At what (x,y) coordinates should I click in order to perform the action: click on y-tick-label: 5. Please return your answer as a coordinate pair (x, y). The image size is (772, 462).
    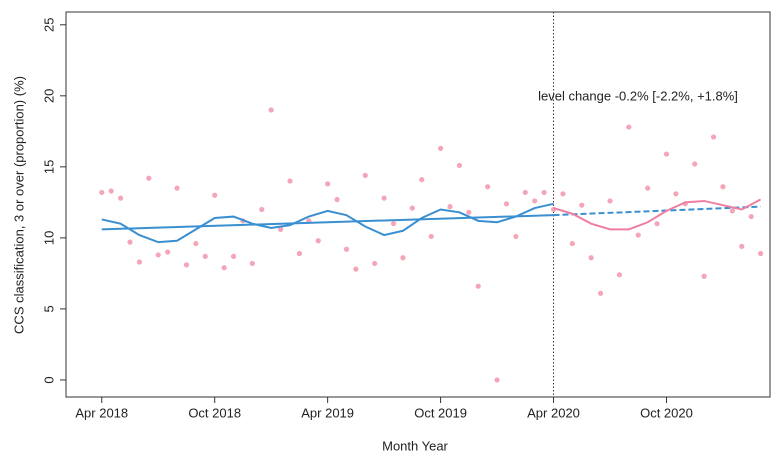
    Looking at the image, I should click on (48, 308).